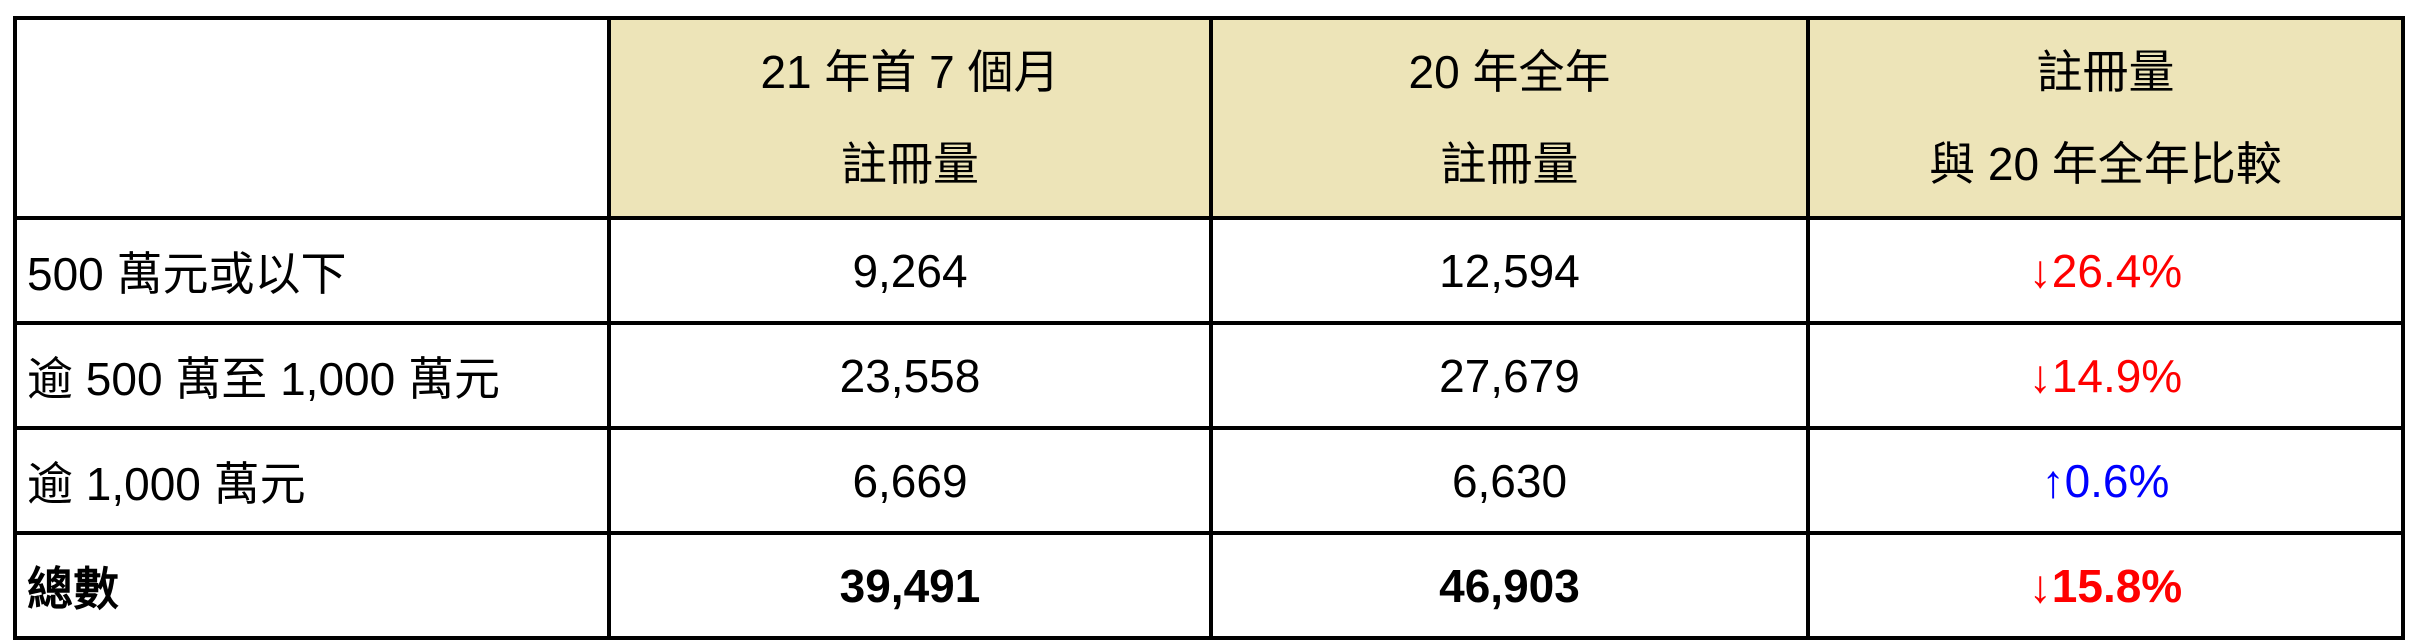  What do you see at coordinates (910, 480) in the screenshot?
I see `value-2021: 6,669` at bounding box center [910, 480].